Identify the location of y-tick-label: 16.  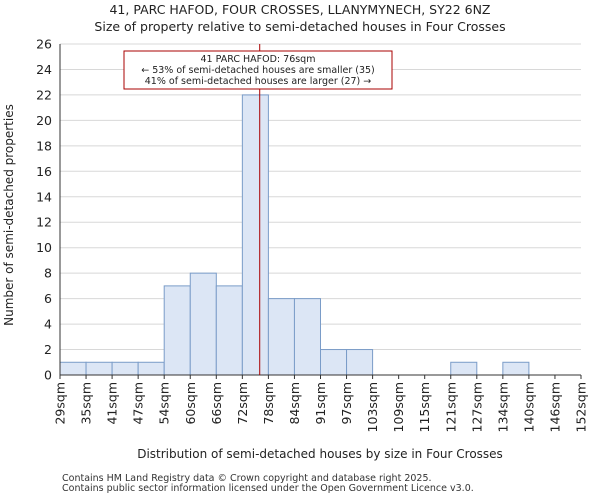
(44, 171).